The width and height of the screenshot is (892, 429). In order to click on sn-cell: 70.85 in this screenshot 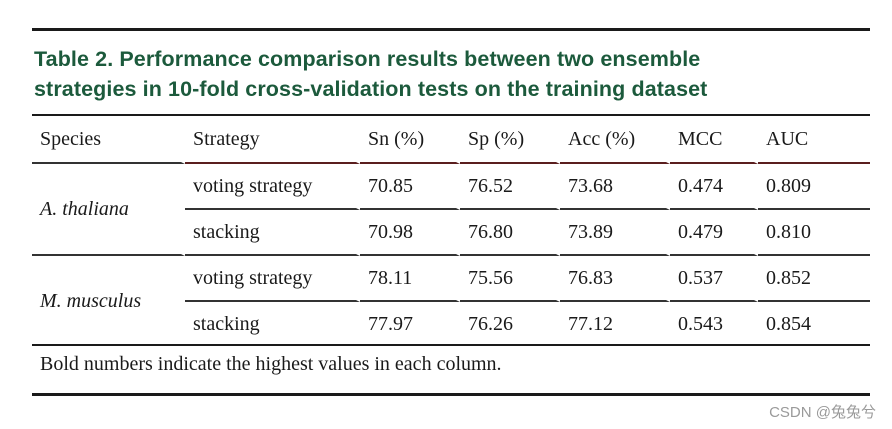, I will do `click(410, 187)`.